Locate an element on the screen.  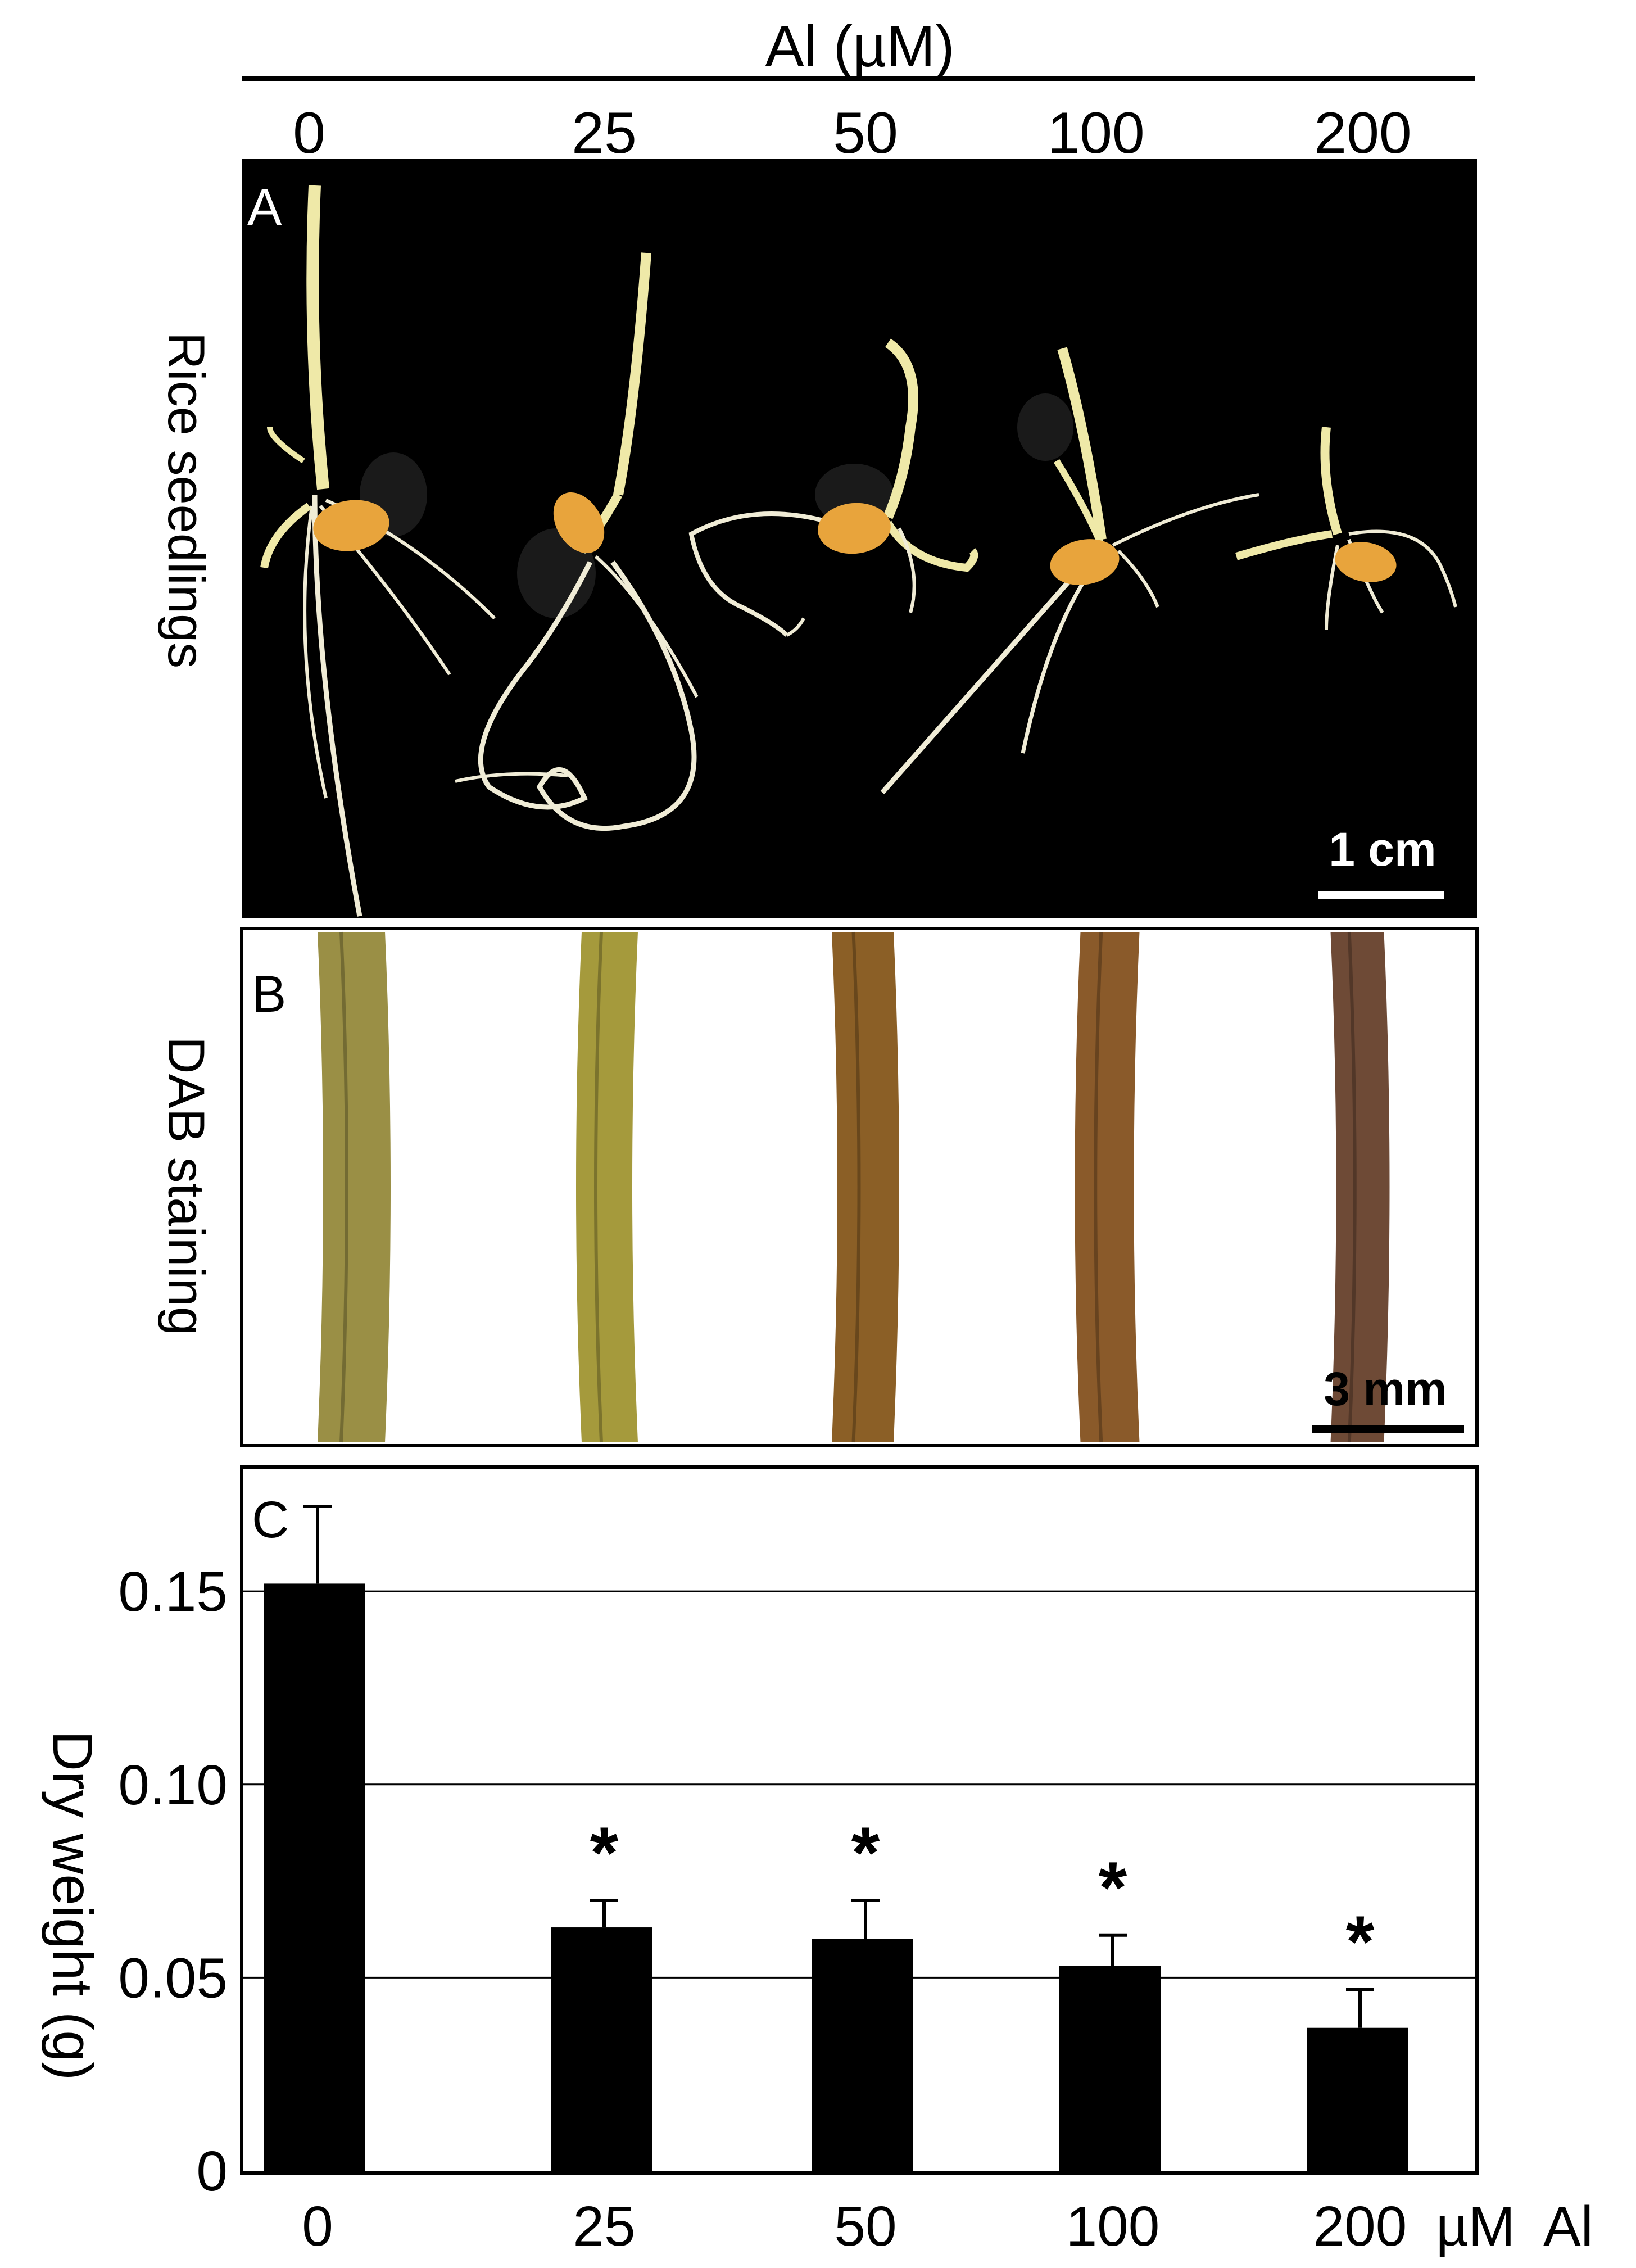
y-tick-label-0.05: 0.05 is located at coordinates (173, 1977).